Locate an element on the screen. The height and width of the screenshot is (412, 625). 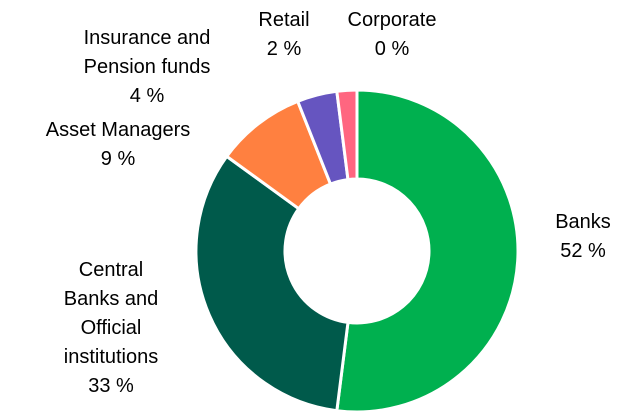
value-label: 9 % is located at coordinates (118, 159).